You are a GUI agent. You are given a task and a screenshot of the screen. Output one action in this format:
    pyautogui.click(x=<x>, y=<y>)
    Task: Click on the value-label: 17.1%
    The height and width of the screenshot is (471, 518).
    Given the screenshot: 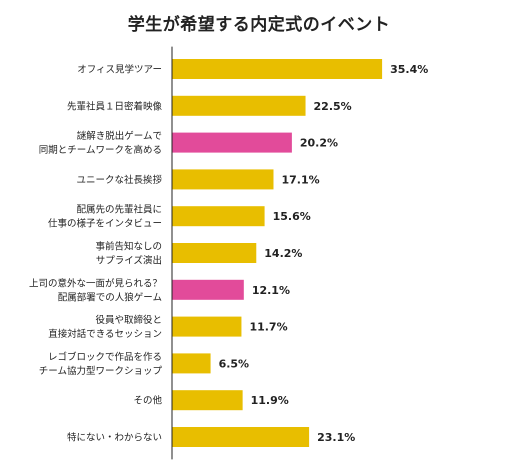 What is the action you would take?
    pyautogui.click(x=300, y=179)
    